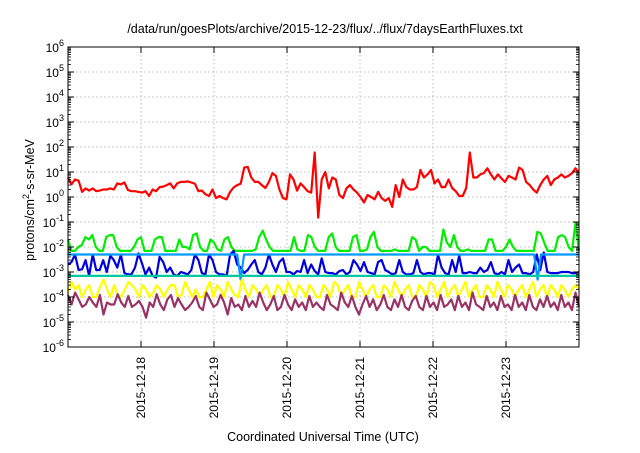 The image size is (640, 453). Describe the element at coordinates (26, 196) in the screenshot. I see `y-axis-label-sup: 2` at that location.